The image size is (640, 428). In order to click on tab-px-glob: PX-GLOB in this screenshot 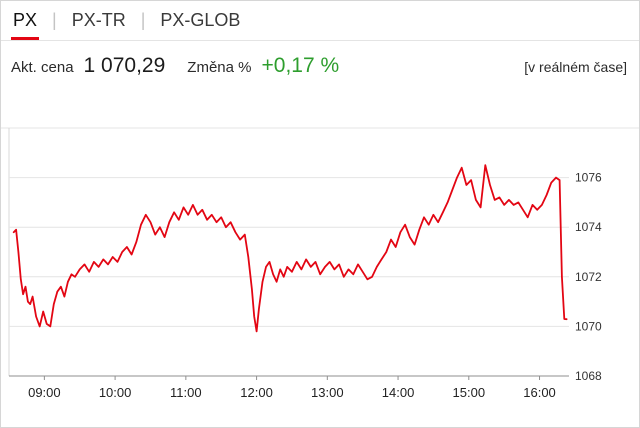, I will do `click(200, 20)`.